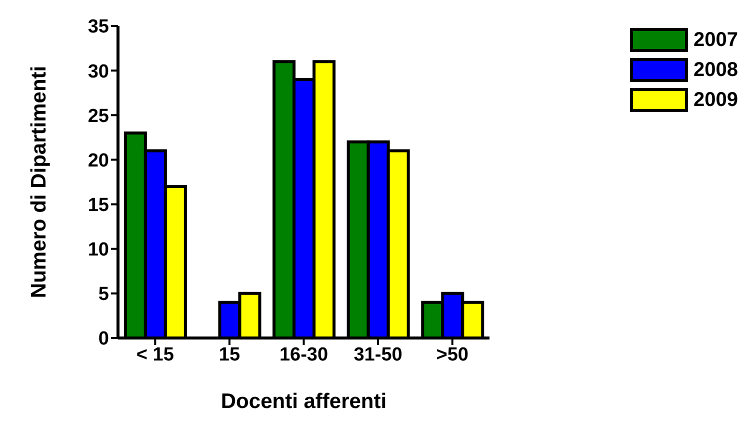 Image resolution: width=756 pixels, height=429 pixels. What do you see at coordinates (98, 250) in the screenshot?
I see `y-tick-label: 10` at bounding box center [98, 250].